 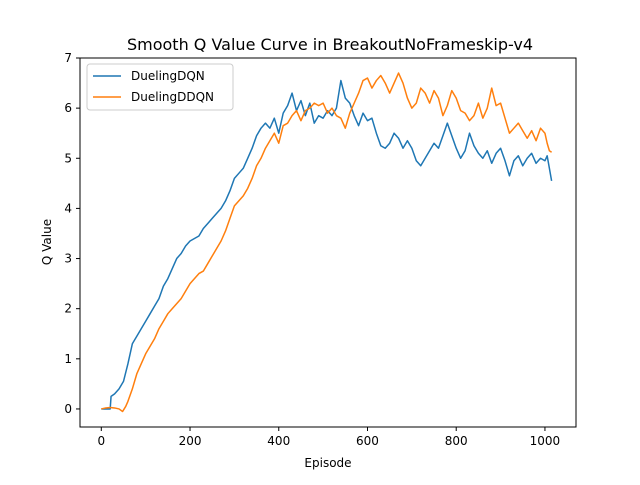 What do you see at coordinates (68, 309) in the screenshot?
I see `y-tick-label: 2` at bounding box center [68, 309].